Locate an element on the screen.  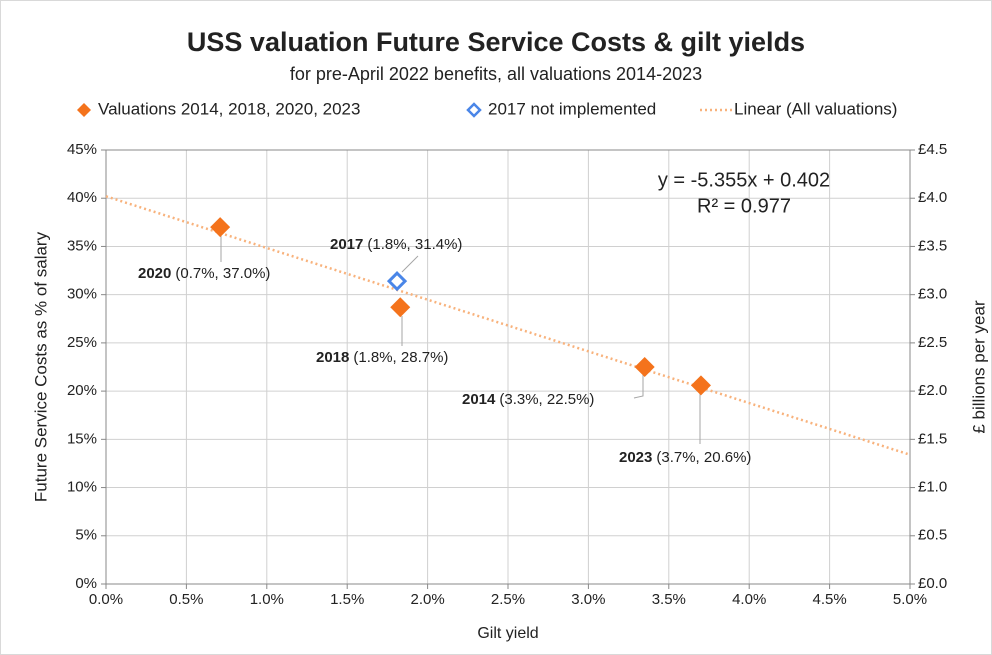
y-tick-label: 15% is located at coordinates (82, 438).